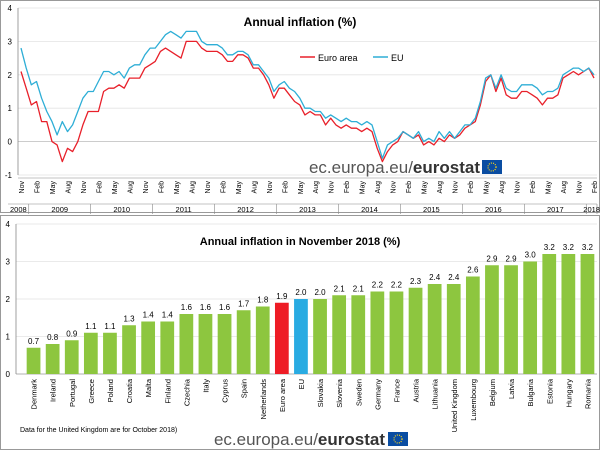  I want to click on bar-value-label: 3.0, so click(531, 255).